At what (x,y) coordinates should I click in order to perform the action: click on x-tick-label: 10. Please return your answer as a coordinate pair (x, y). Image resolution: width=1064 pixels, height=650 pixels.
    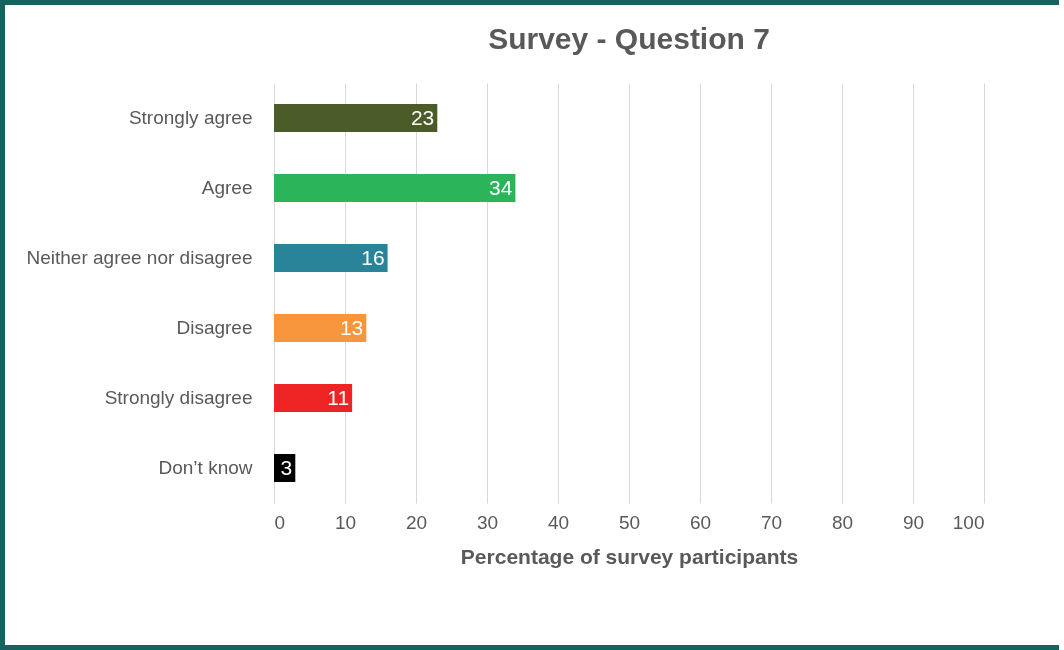
    Looking at the image, I should click on (345, 522).